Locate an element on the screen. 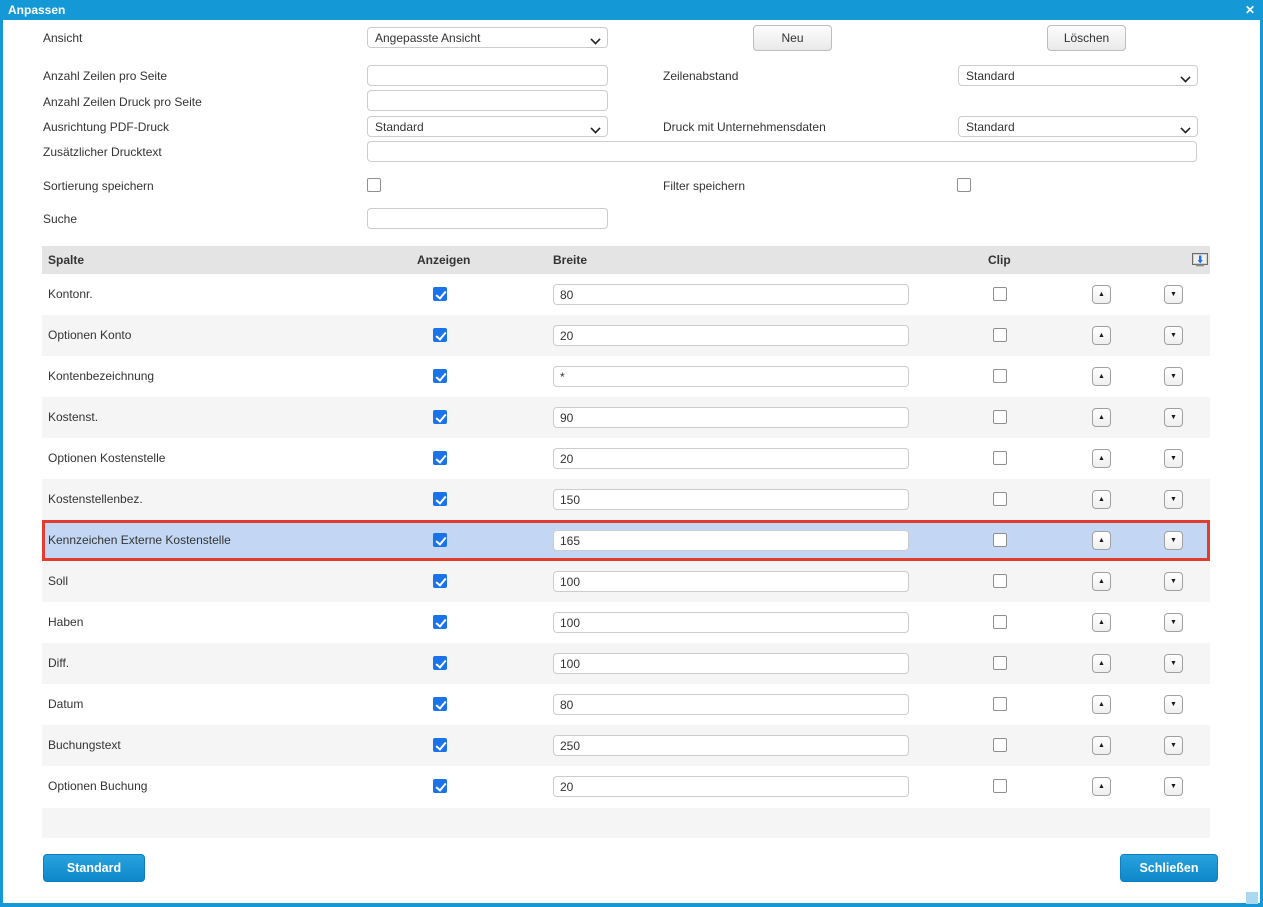  table-row: Kostenstellenbez. ▲ ▼ is located at coordinates (626, 499).